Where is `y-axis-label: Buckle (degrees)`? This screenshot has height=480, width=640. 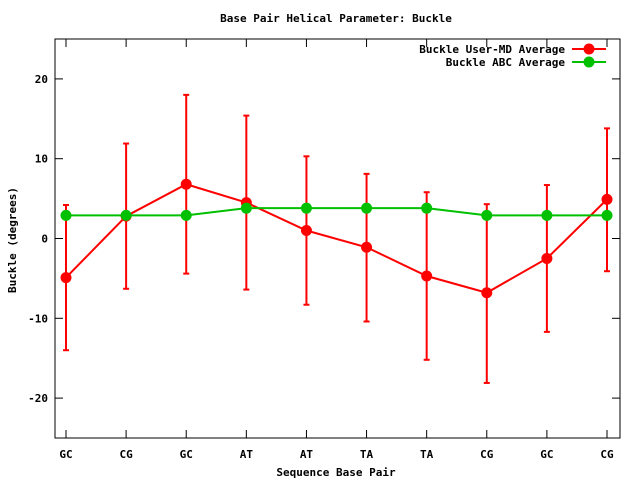
y-axis-label: Buckle (degrees) is located at coordinates (12, 240).